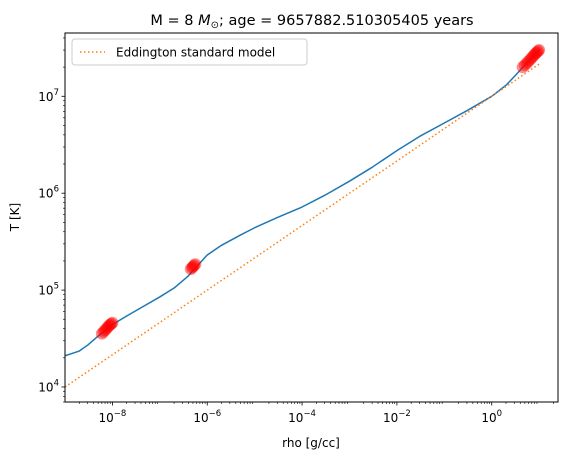 Image resolution: width=570 pixels, height=460 pixels. I want to click on x-tick-label: 10⁻⁶, so click(207, 417).